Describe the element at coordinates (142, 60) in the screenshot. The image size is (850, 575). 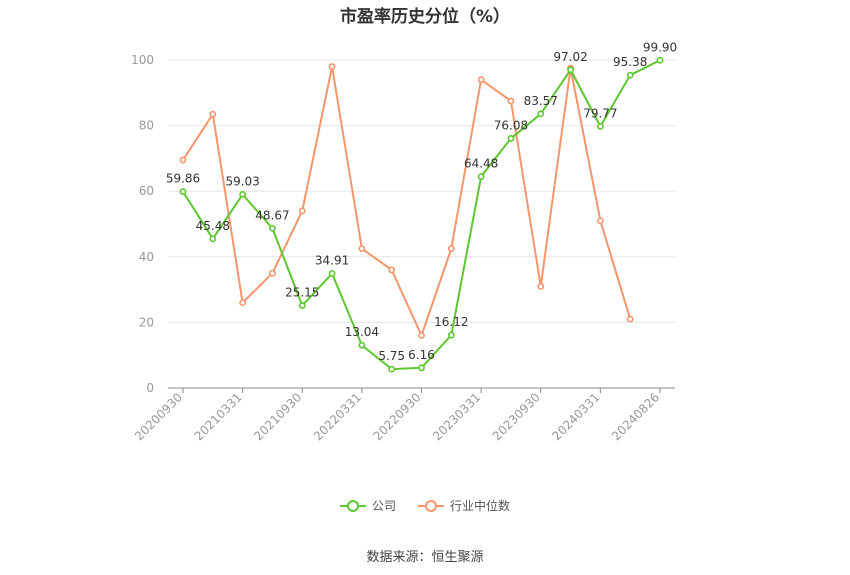
I see `y-tick-label: 100` at that location.